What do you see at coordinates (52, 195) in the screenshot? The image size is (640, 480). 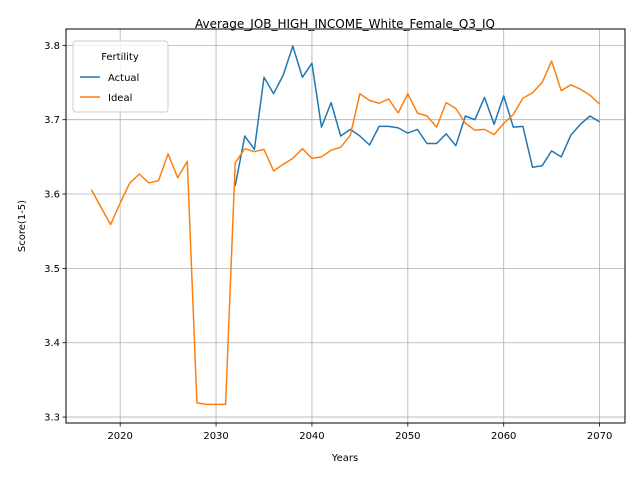 I see `y-tick-label: 3.6` at bounding box center [52, 195].